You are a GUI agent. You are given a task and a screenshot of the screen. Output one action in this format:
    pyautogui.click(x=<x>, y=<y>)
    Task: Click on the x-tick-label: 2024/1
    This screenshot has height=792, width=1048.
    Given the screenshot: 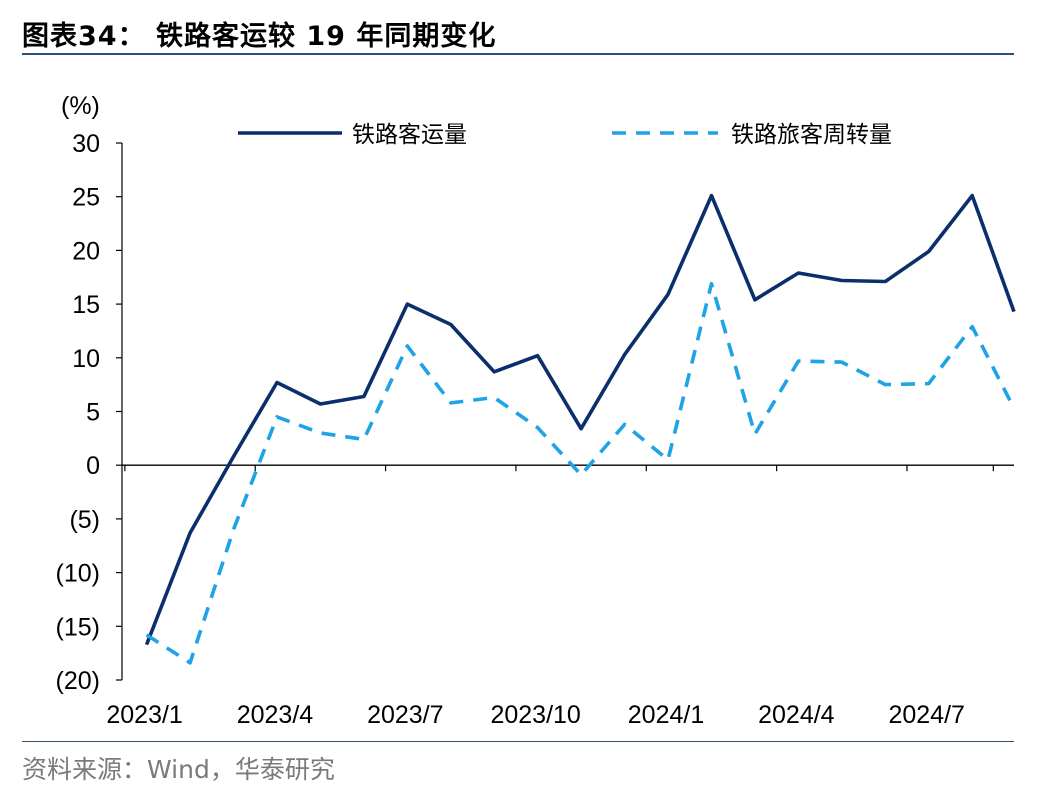 What is the action you would take?
    pyautogui.click(x=666, y=715)
    